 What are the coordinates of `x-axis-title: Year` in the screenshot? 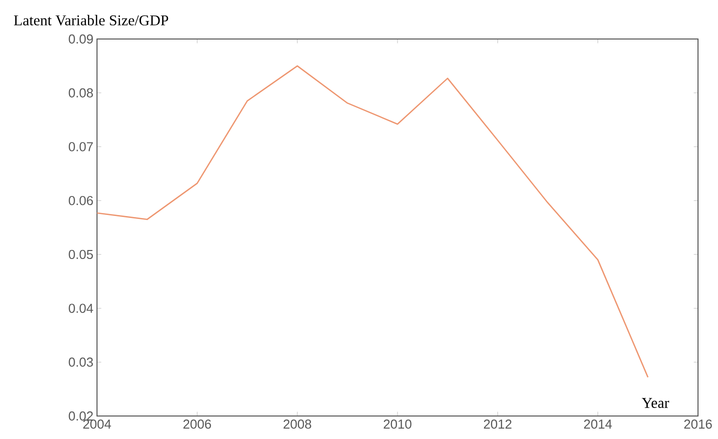 It's located at (656, 403).